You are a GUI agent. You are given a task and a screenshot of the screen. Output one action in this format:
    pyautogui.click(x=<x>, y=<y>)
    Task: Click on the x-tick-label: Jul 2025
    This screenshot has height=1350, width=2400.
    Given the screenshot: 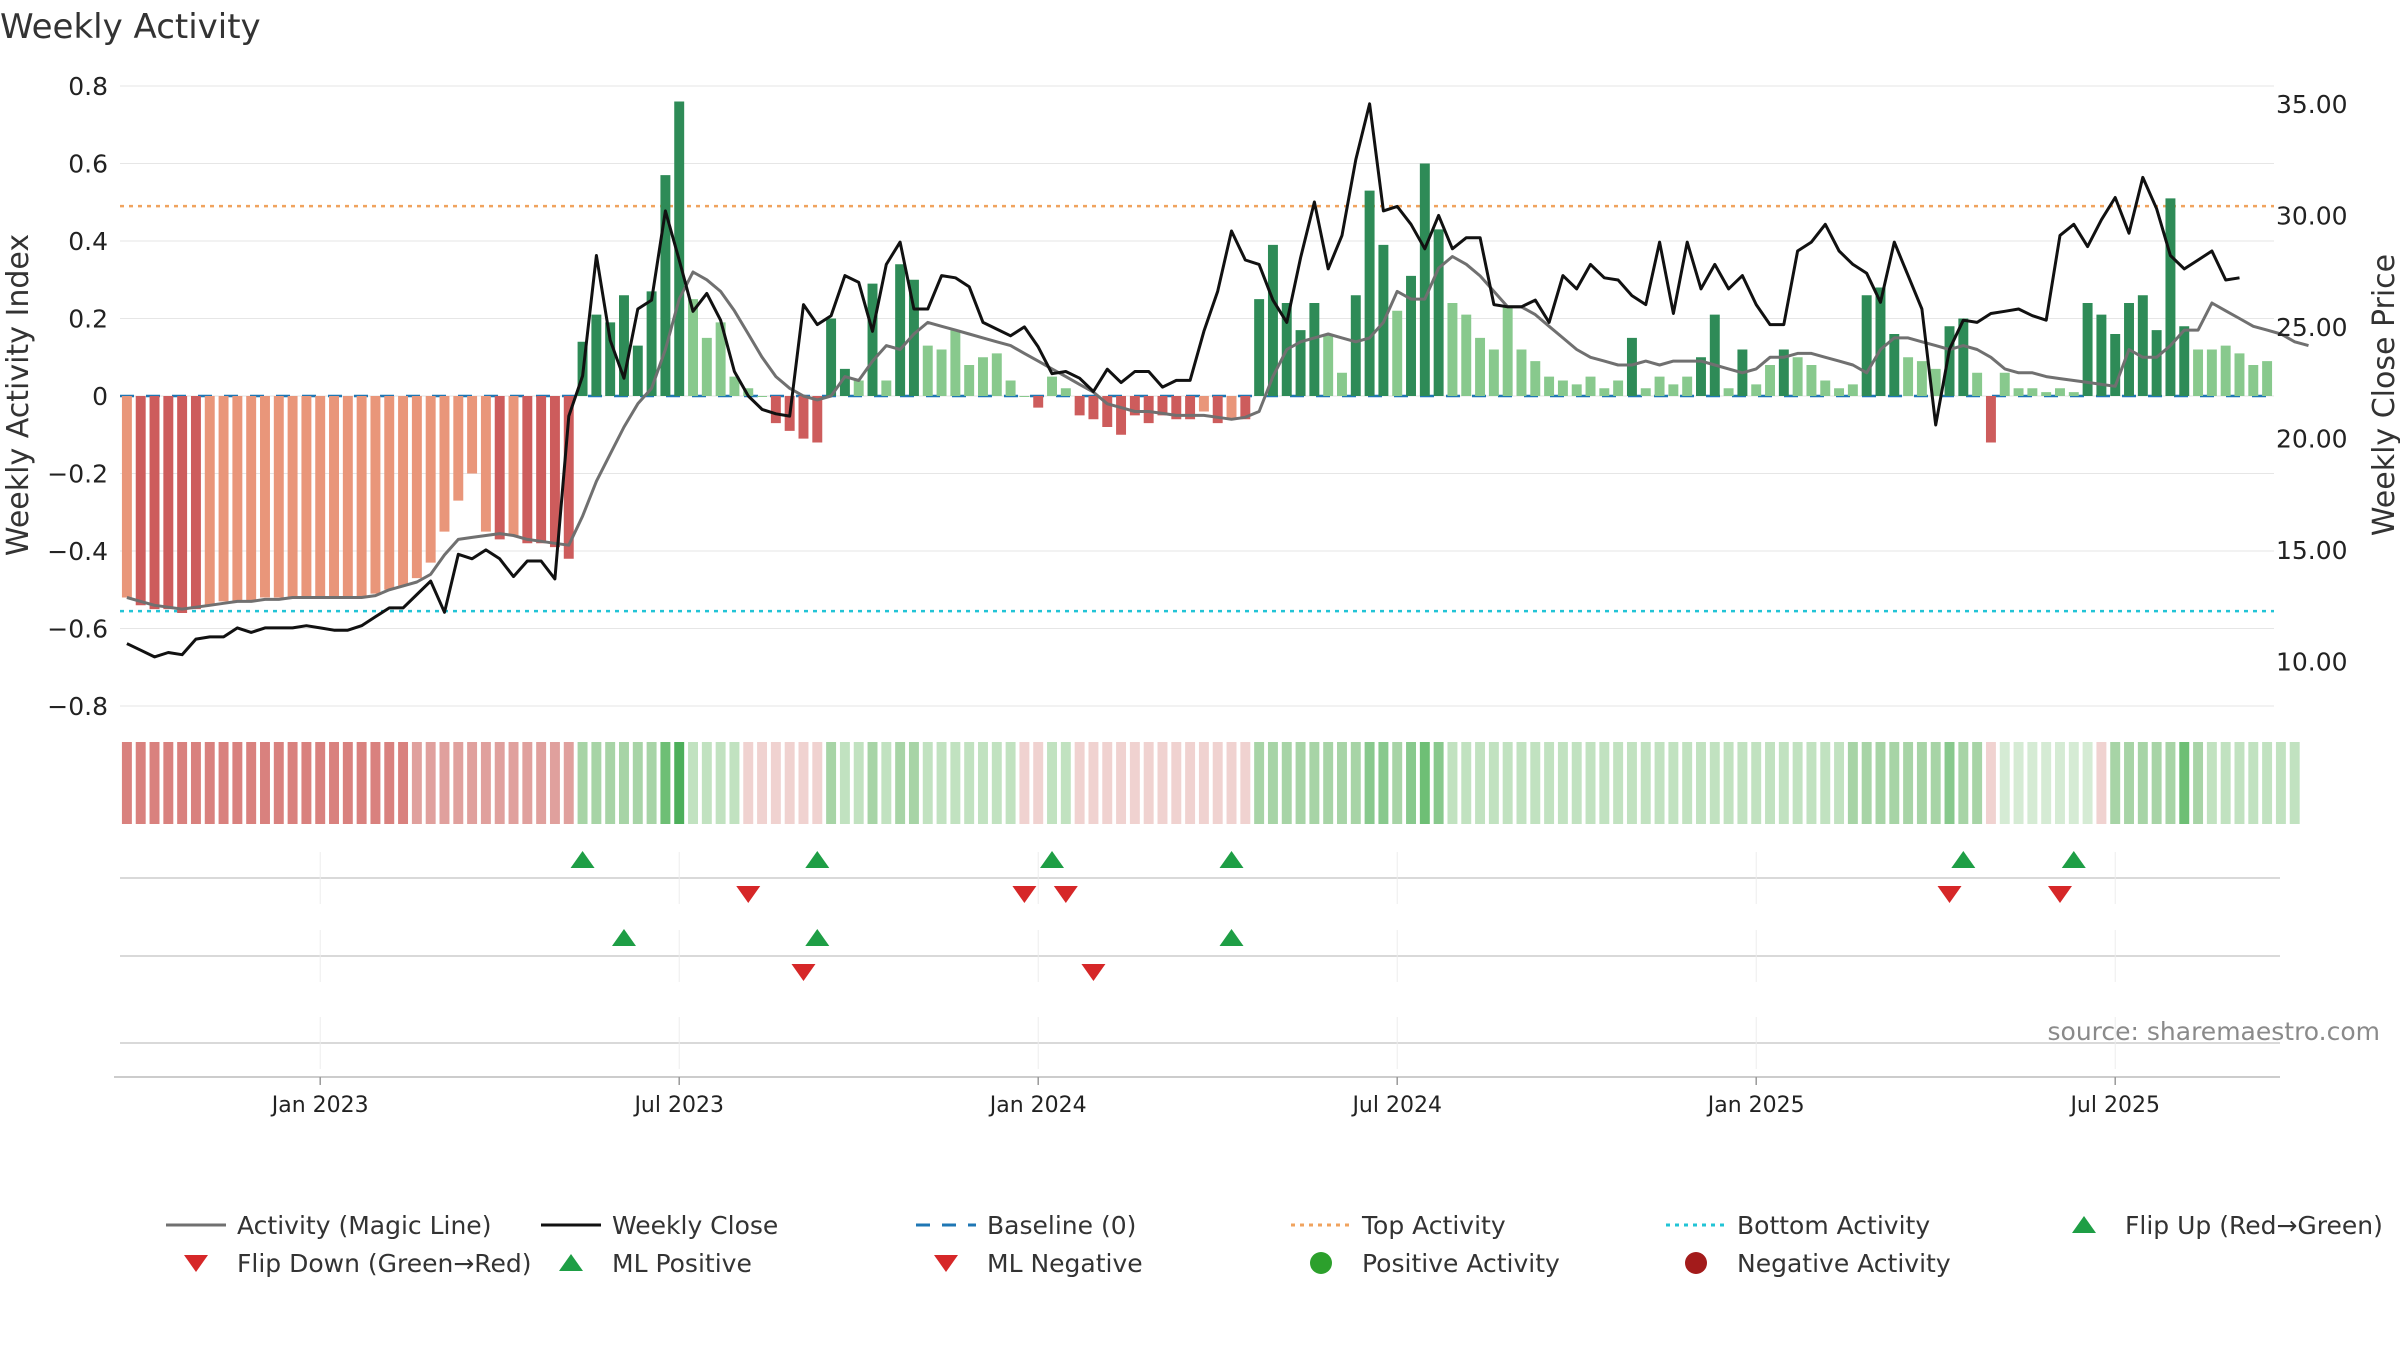 What is the action you would take?
    pyautogui.click(x=2114, y=1105)
    